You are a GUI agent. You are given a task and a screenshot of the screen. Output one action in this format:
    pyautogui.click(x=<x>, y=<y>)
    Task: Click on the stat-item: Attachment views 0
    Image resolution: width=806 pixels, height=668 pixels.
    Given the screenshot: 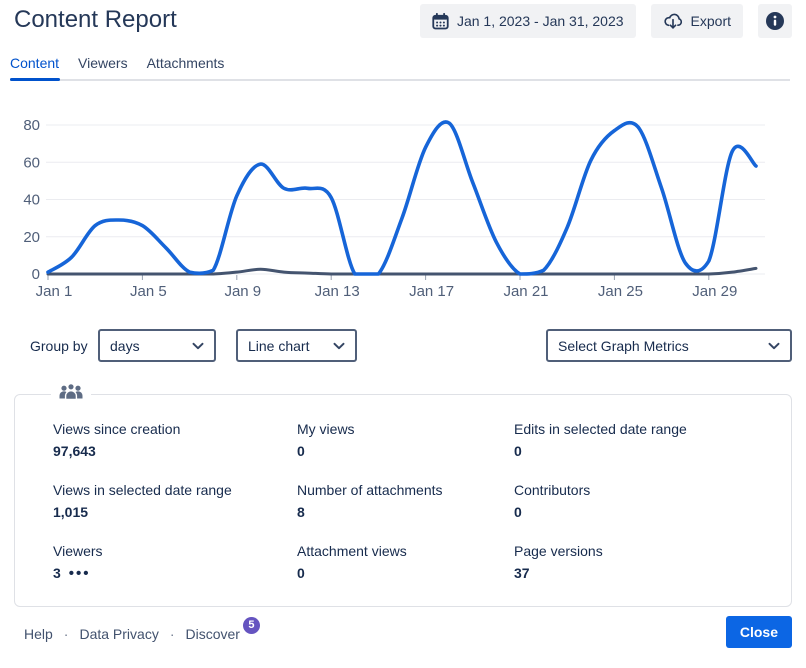 What is the action you would take?
    pyautogui.click(x=405, y=562)
    